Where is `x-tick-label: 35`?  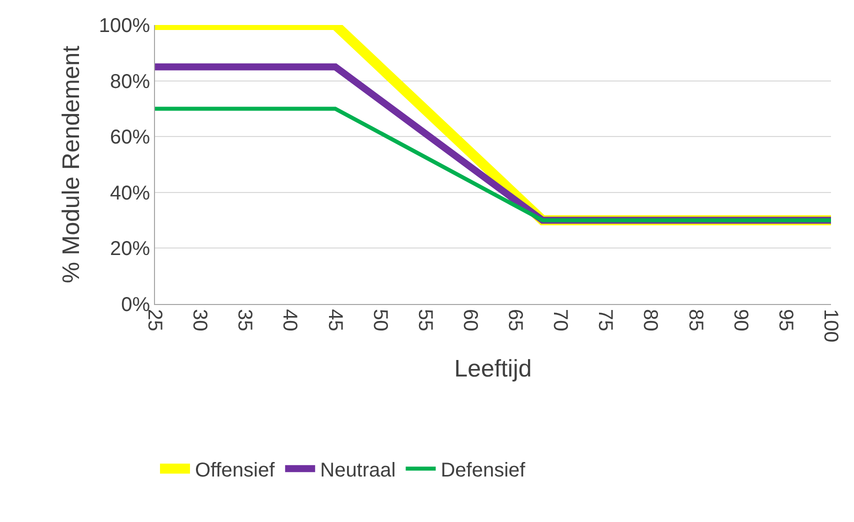
x-tick-label: 35 is located at coordinates (245, 320).